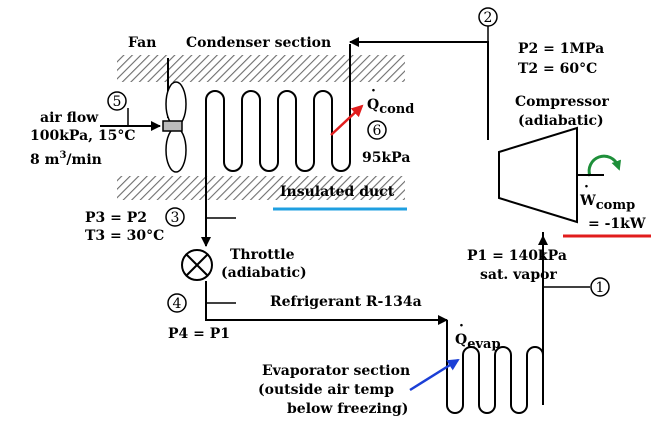  I want to click on svg-text: 5, so click(117, 102).